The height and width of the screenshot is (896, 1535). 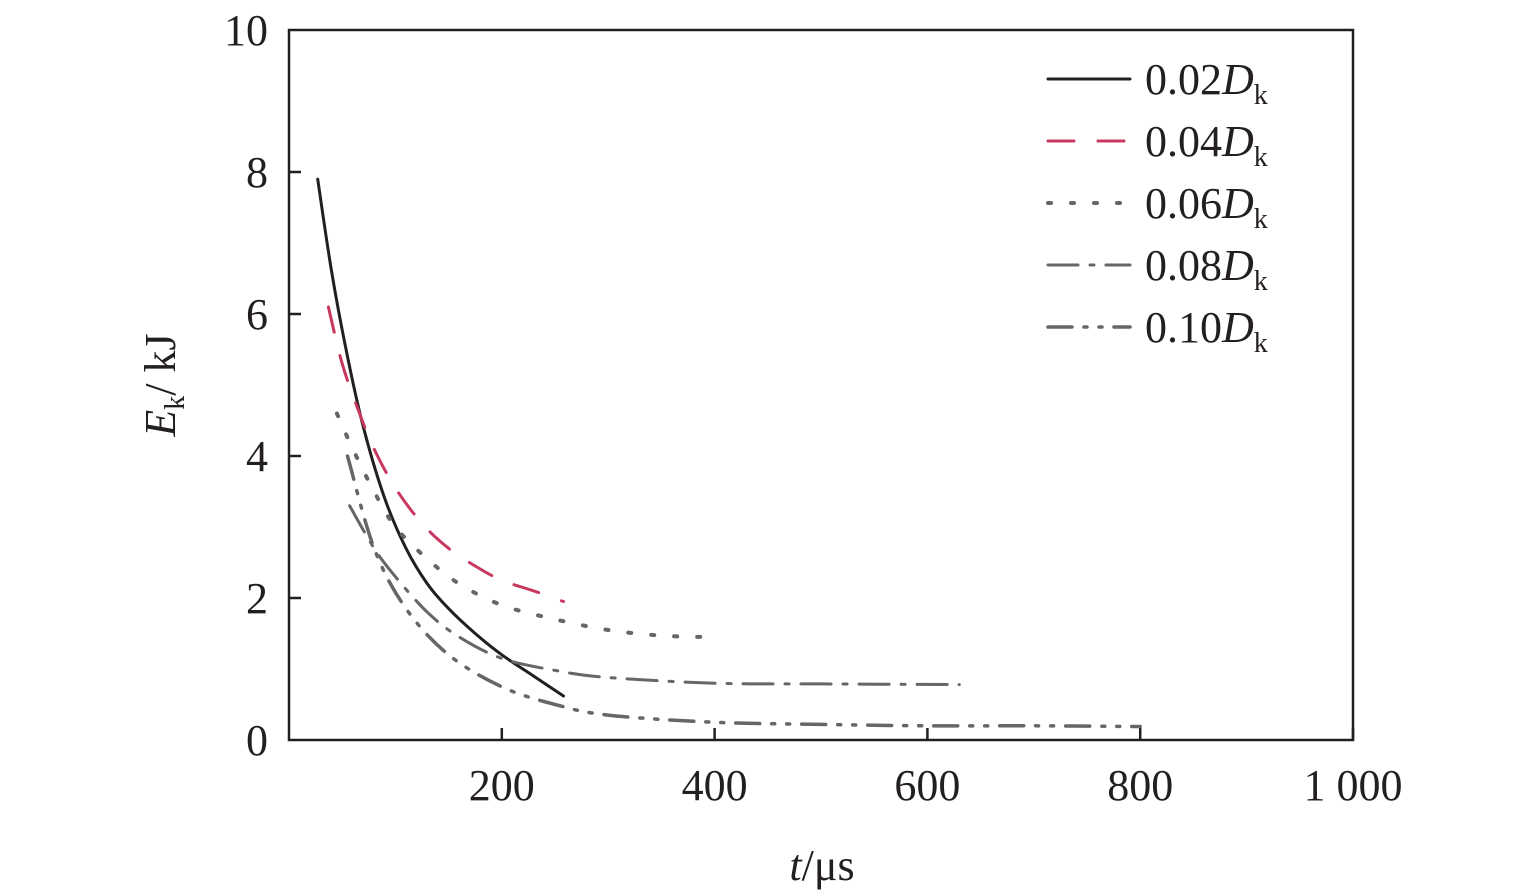 I want to click on x-axis-unit: /μs, so click(x=828, y=865).